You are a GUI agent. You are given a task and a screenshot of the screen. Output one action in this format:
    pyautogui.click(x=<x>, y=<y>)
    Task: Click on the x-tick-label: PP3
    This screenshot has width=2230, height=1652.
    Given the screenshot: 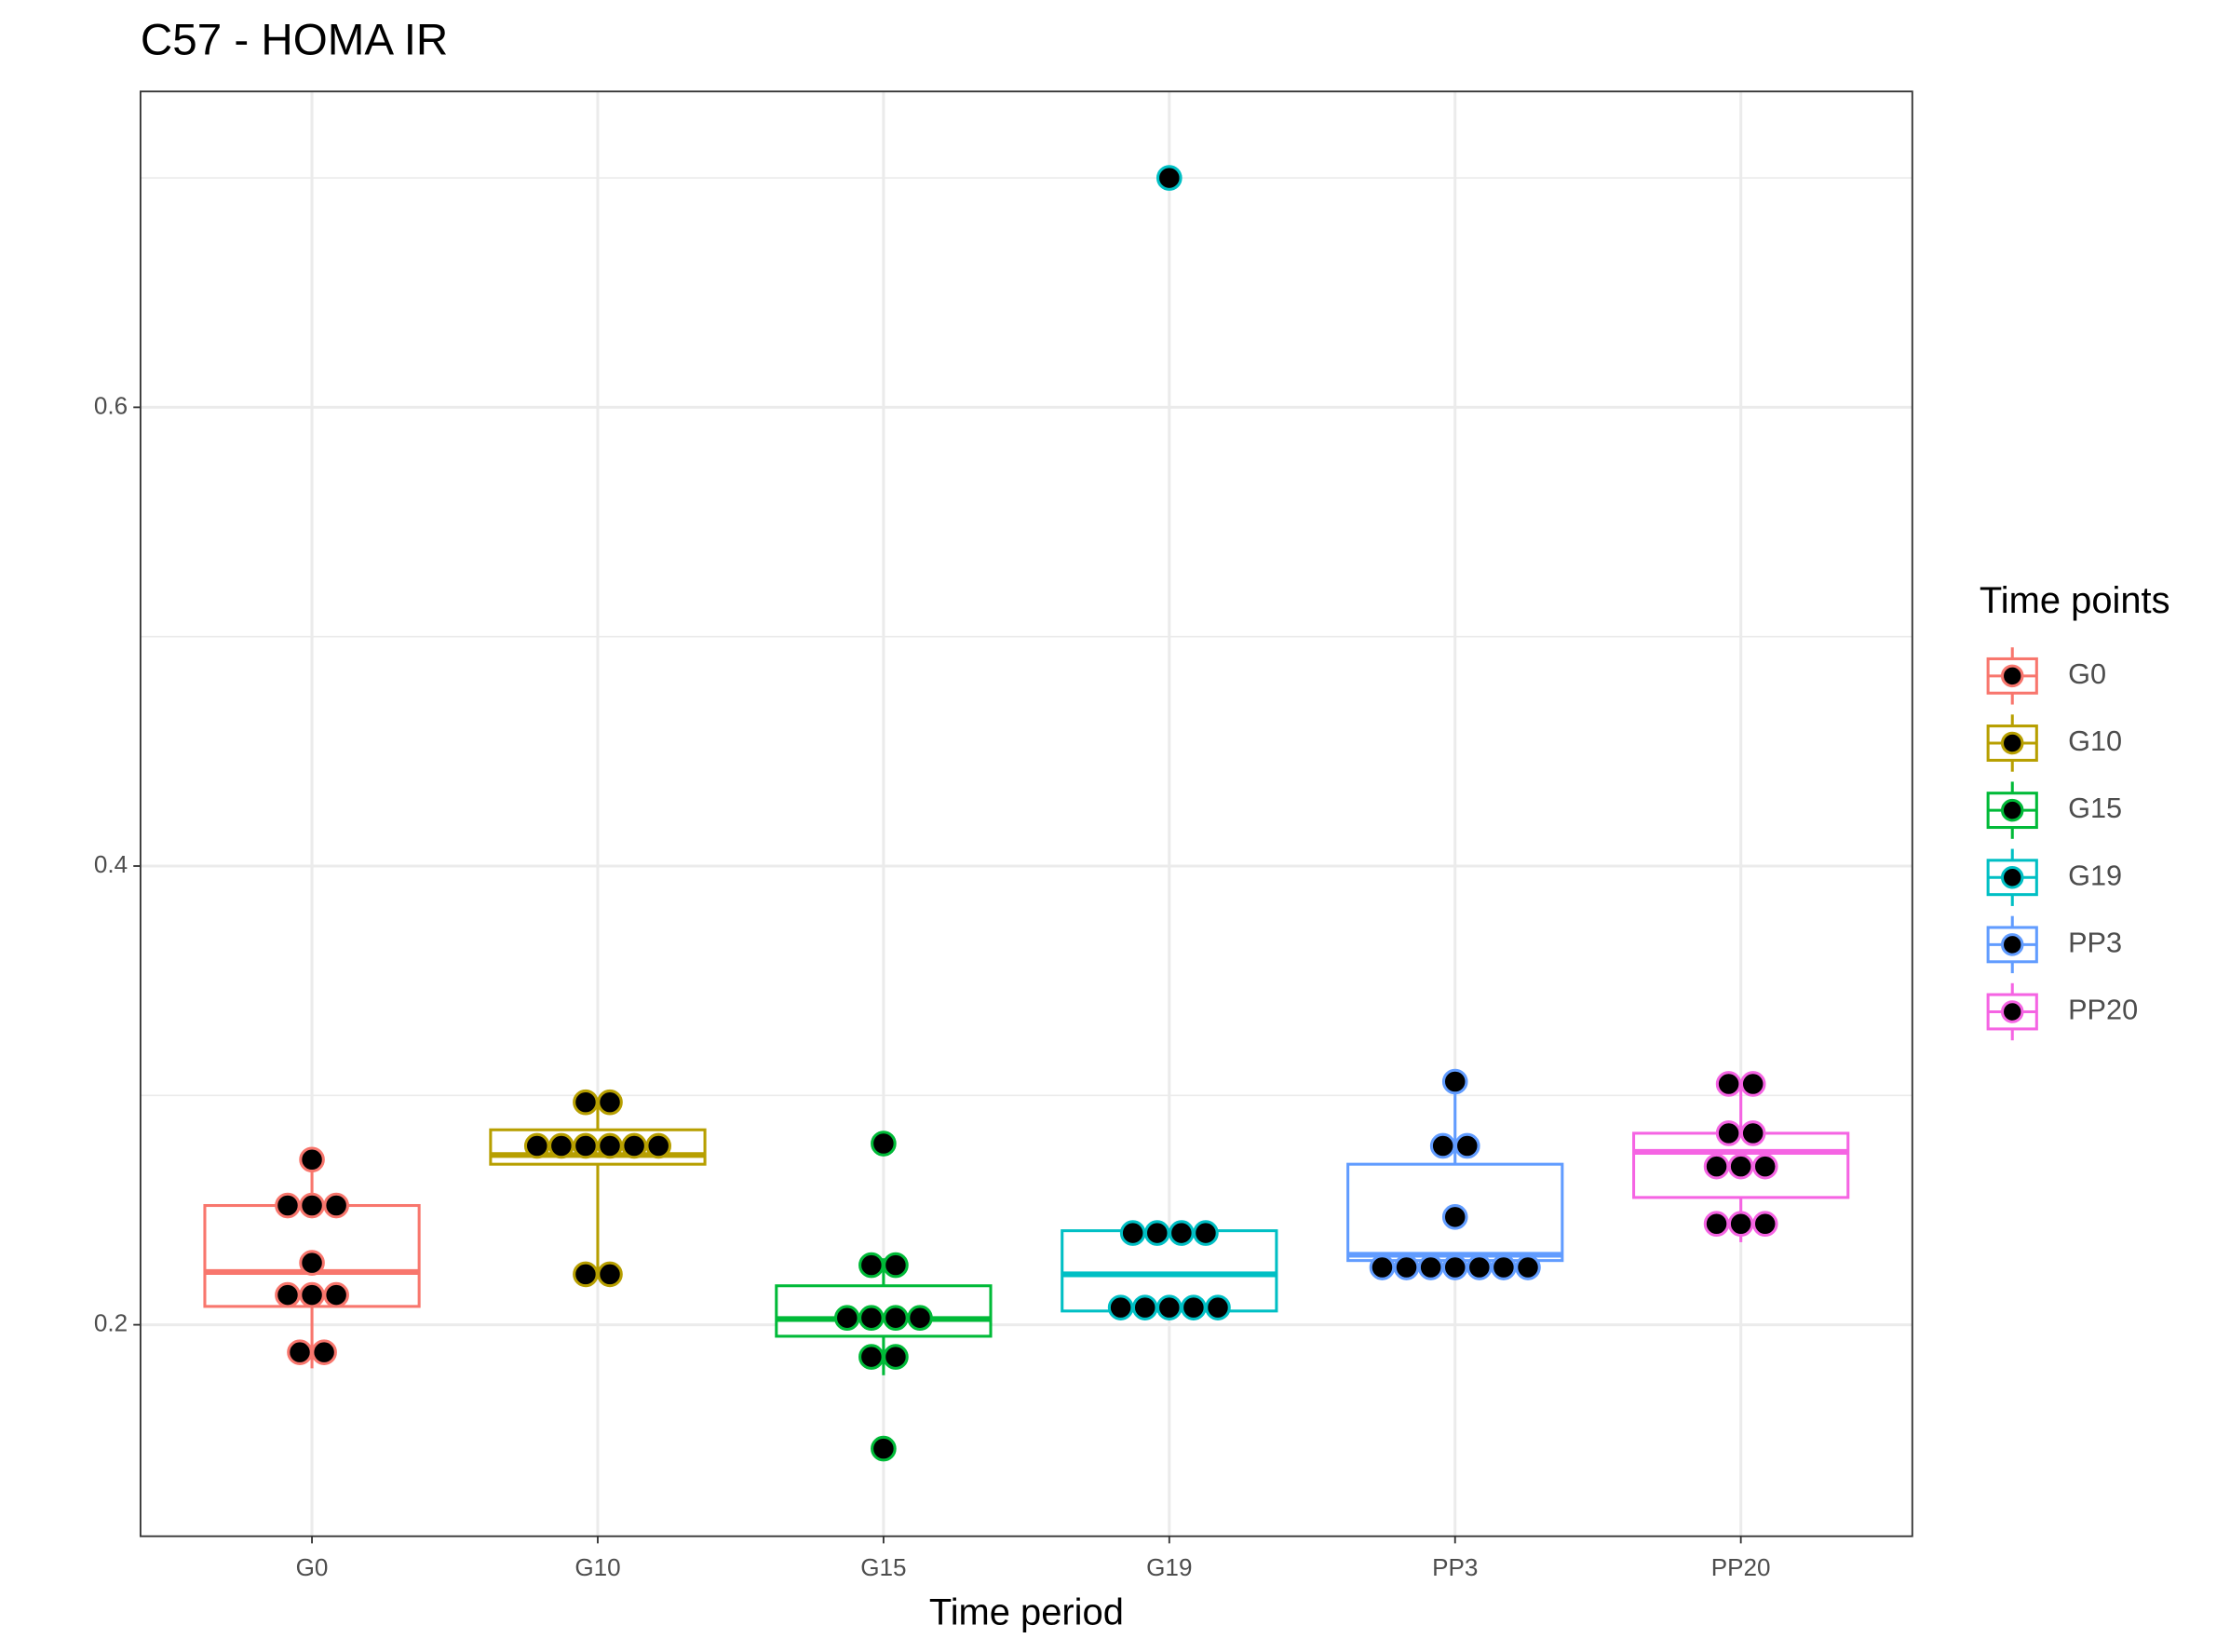 What is the action you would take?
    pyautogui.click(x=1455, y=1567)
    